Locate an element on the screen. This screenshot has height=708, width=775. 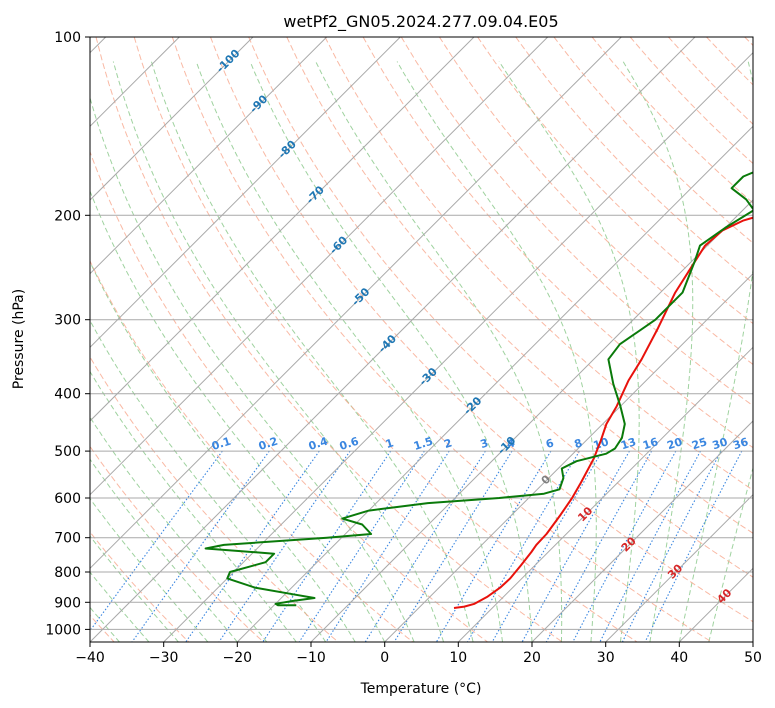
mixing-ratio-label: 0.4 is located at coordinates (318, 443).